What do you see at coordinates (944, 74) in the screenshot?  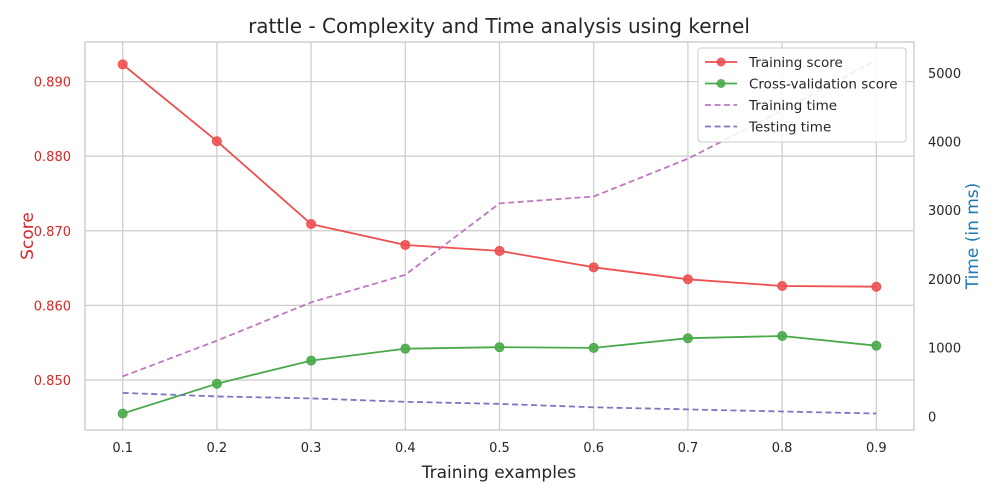 I see `right-tick-label: 5000` at bounding box center [944, 74].